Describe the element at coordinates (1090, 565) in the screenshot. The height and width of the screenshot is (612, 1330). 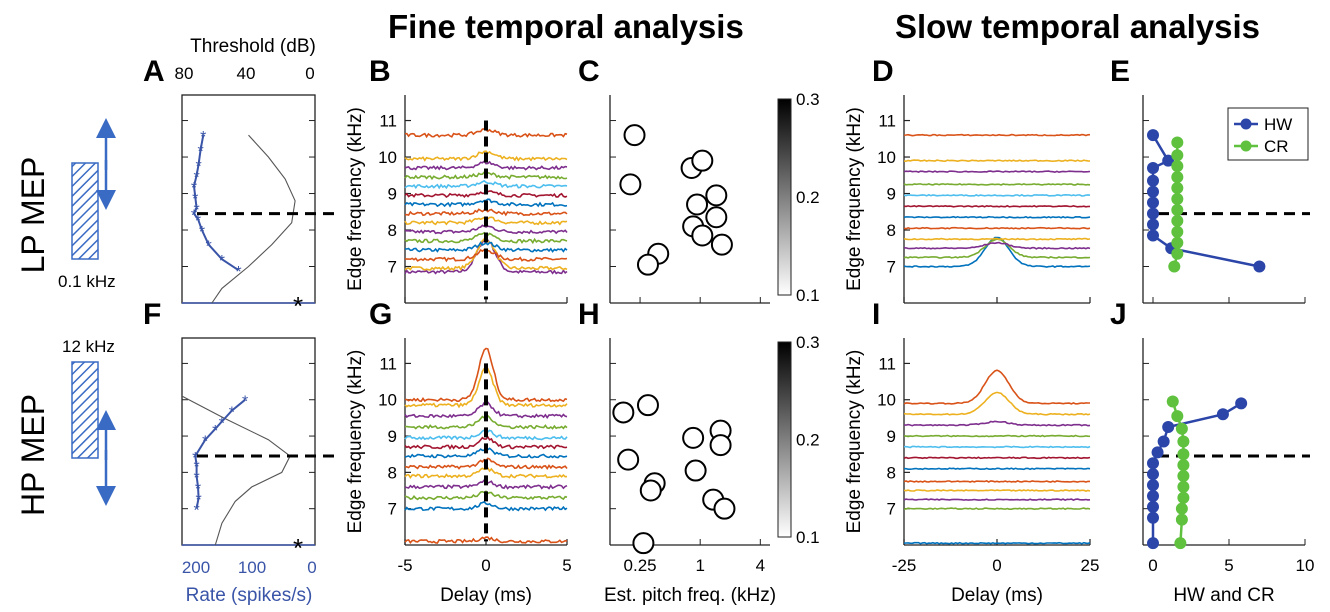
I see `panel-I-xtick-label: 25` at that location.